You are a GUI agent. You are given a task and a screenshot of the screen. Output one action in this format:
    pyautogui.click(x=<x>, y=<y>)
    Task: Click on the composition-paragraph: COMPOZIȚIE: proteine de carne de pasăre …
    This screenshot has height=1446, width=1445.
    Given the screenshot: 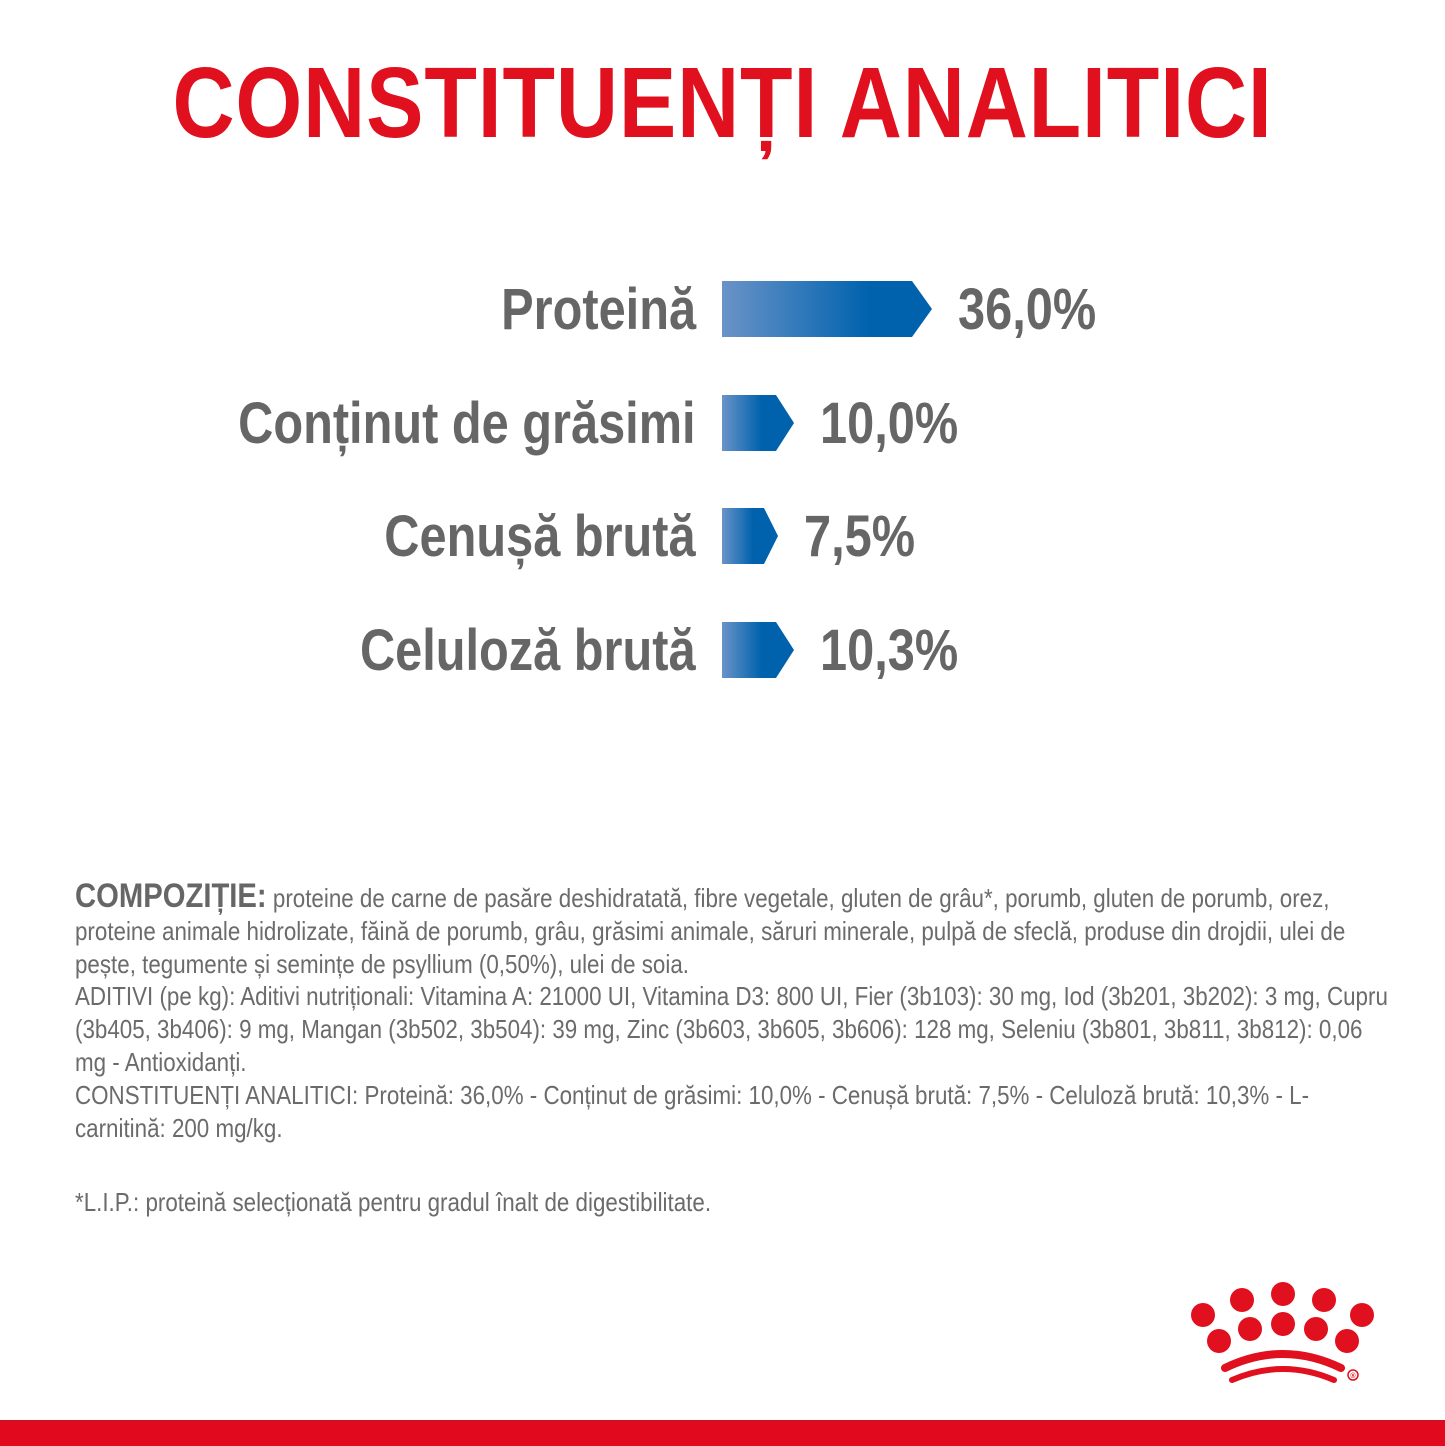 What is the action you would take?
    pyautogui.click(x=735, y=928)
    